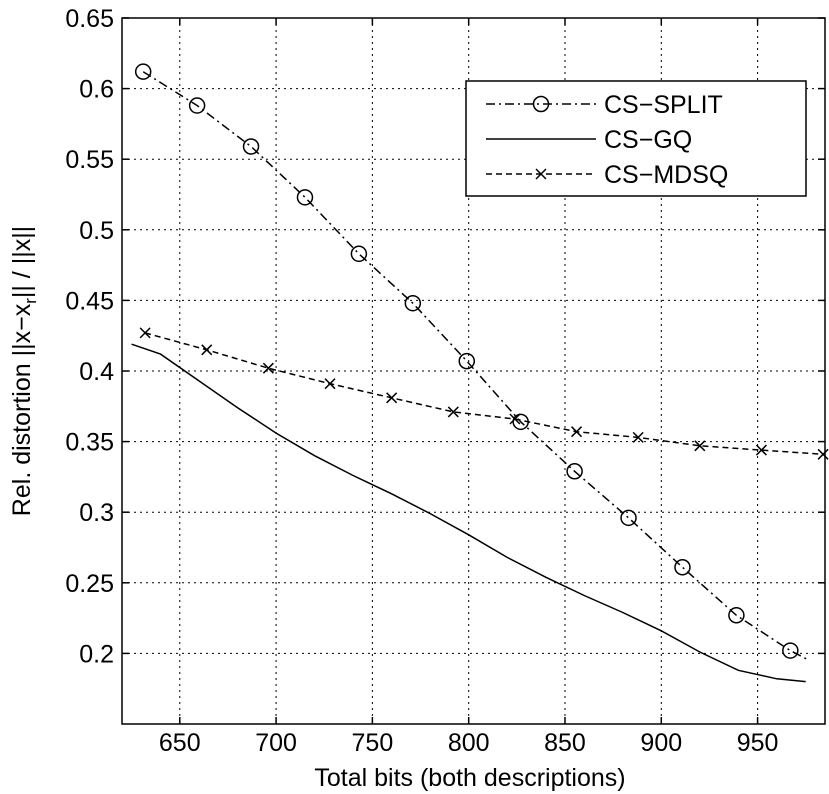 This screenshot has height=794, width=829. I want to click on legend-label-cs-mdsq: CS−MDSQ, so click(666, 175).